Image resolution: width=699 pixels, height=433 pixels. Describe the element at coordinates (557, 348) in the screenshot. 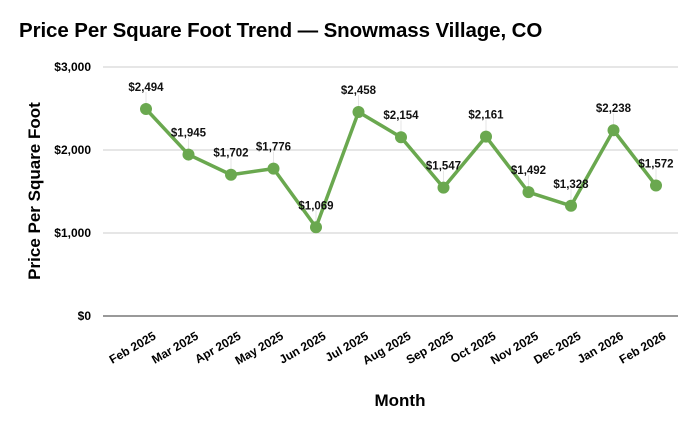

I see `x-tick-label: Dec 2025` at that location.